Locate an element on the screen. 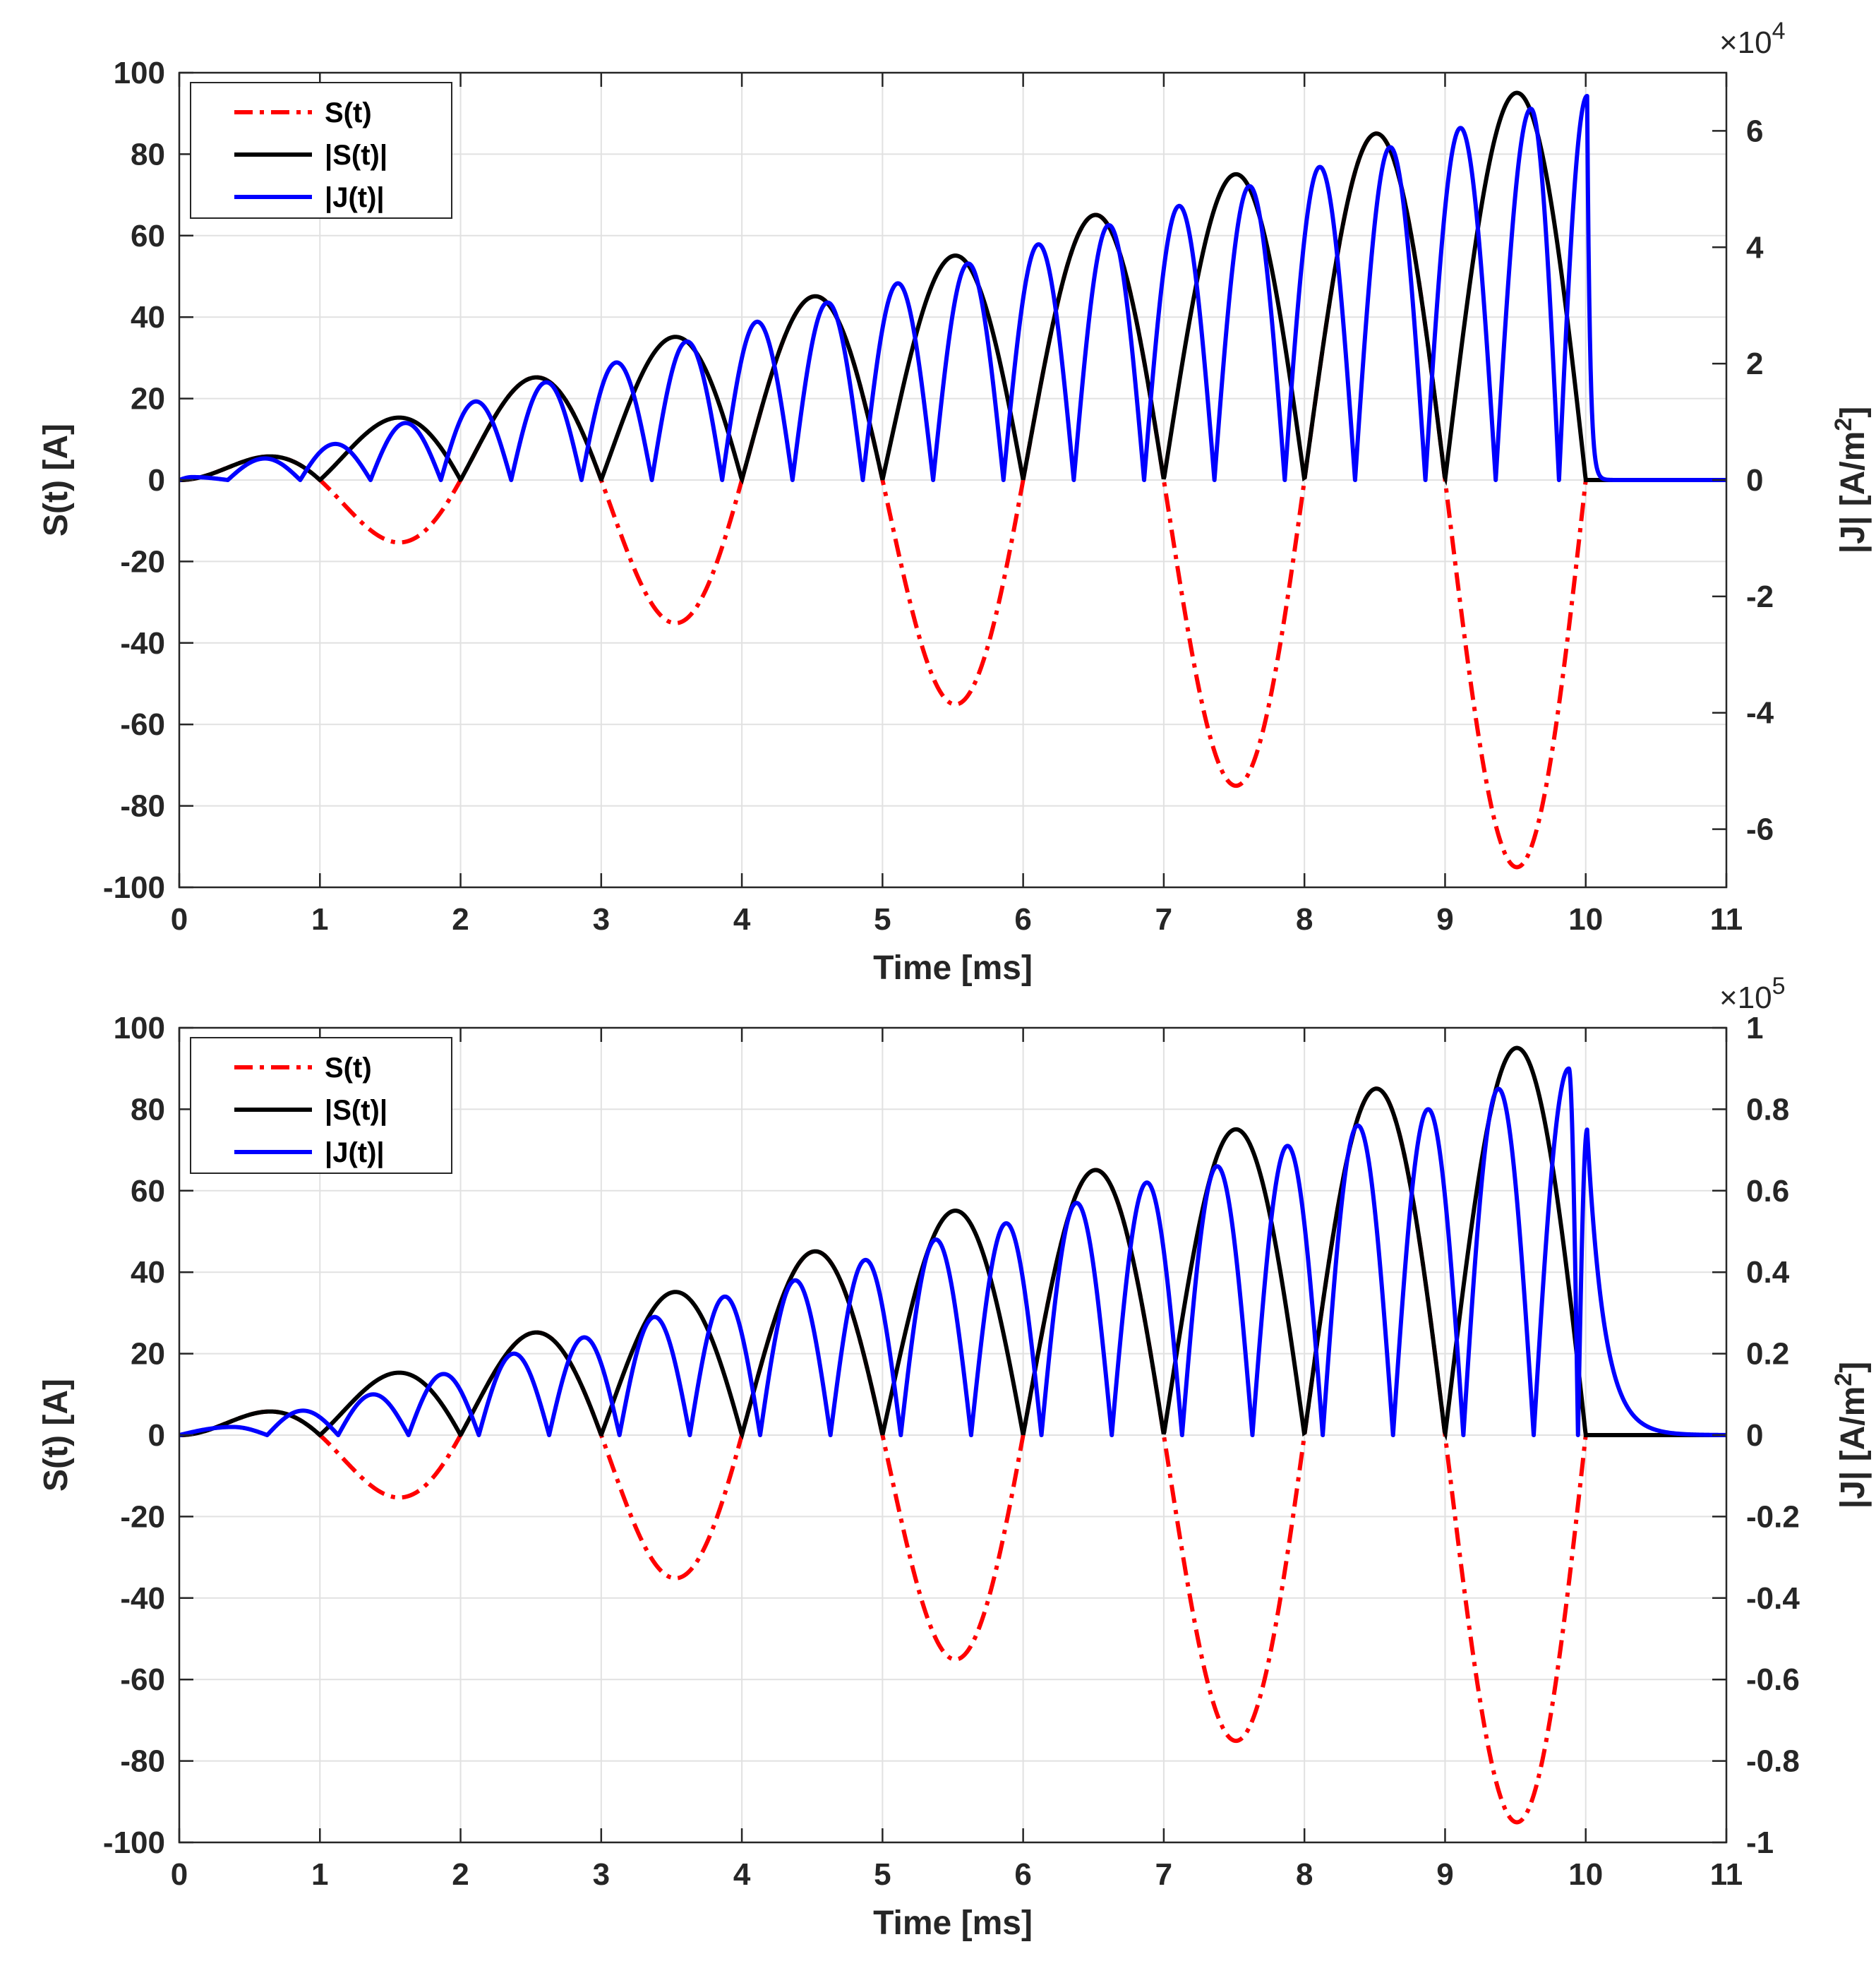  y-right-tick-label: -0.4 is located at coordinates (1773, 1599).